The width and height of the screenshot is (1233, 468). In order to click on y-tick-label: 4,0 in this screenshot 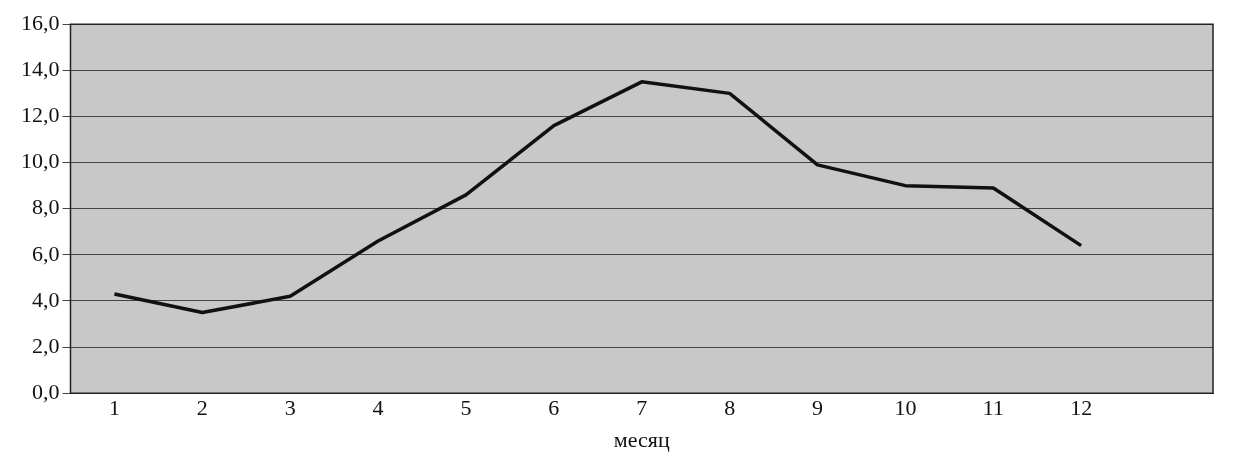, I will do `click(46, 299)`.